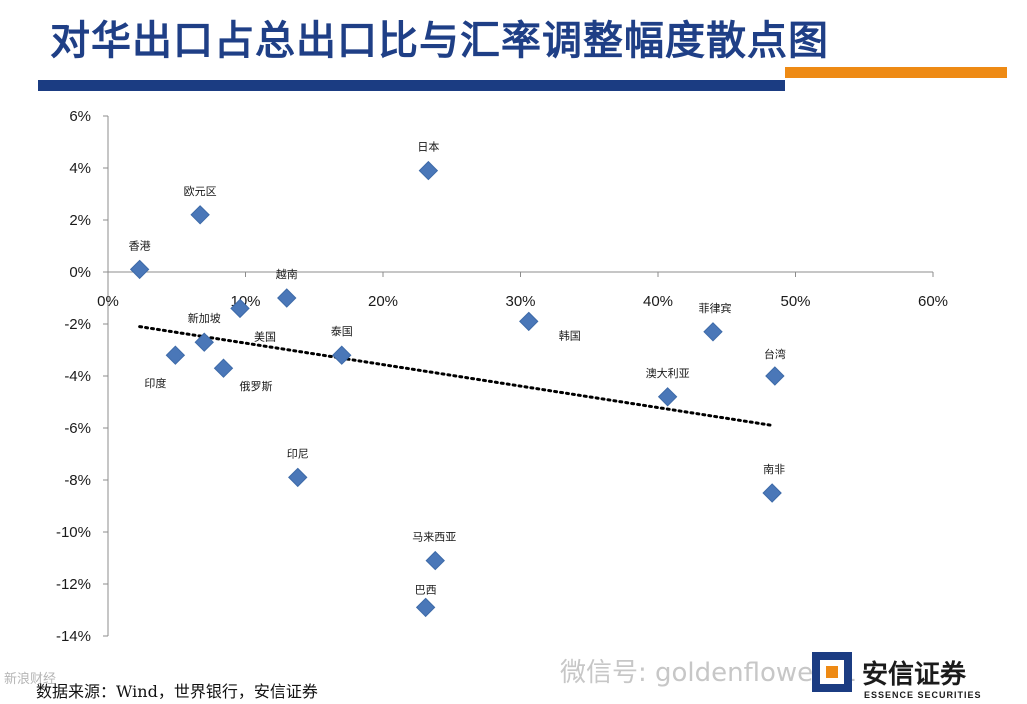 The image size is (1027, 704). What do you see at coordinates (426, 589) in the screenshot?
I see `data-point-label: 巴西` at bounding box center [426, 589].